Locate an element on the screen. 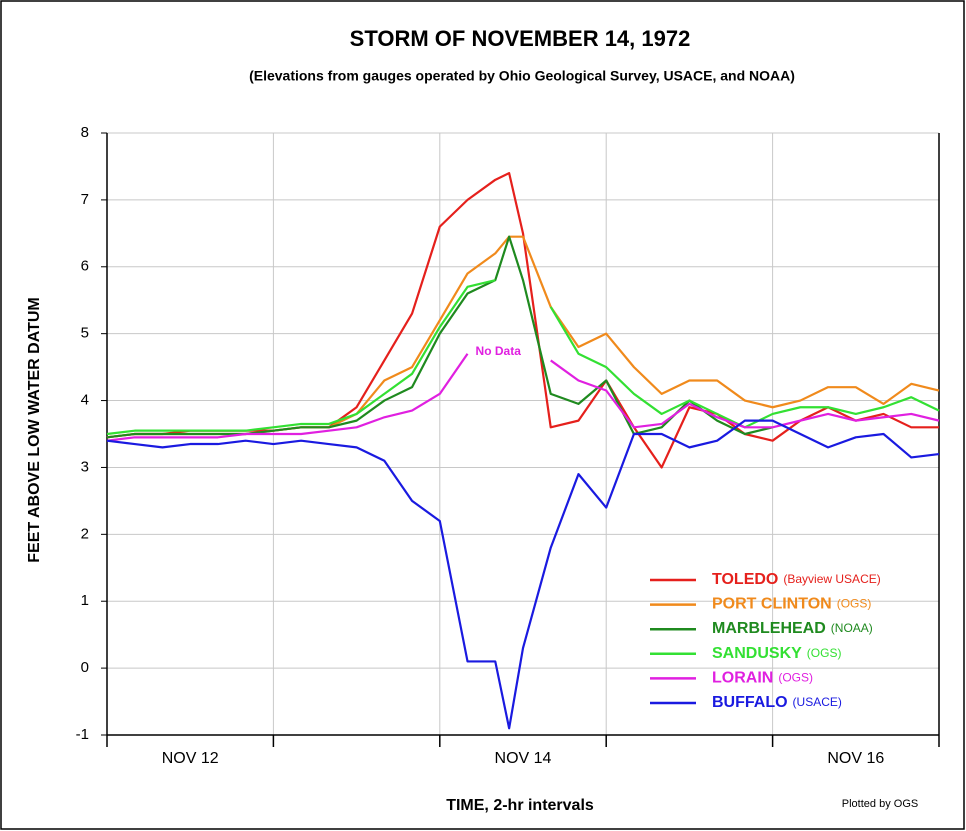  y-tick-label: 6 is located at coordinates (85, 266).